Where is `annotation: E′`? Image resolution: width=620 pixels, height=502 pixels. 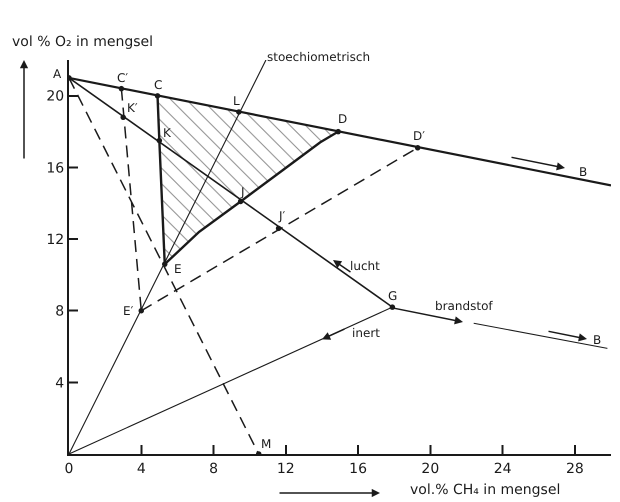 annotation: E′ is located at coordinates (128, 311).